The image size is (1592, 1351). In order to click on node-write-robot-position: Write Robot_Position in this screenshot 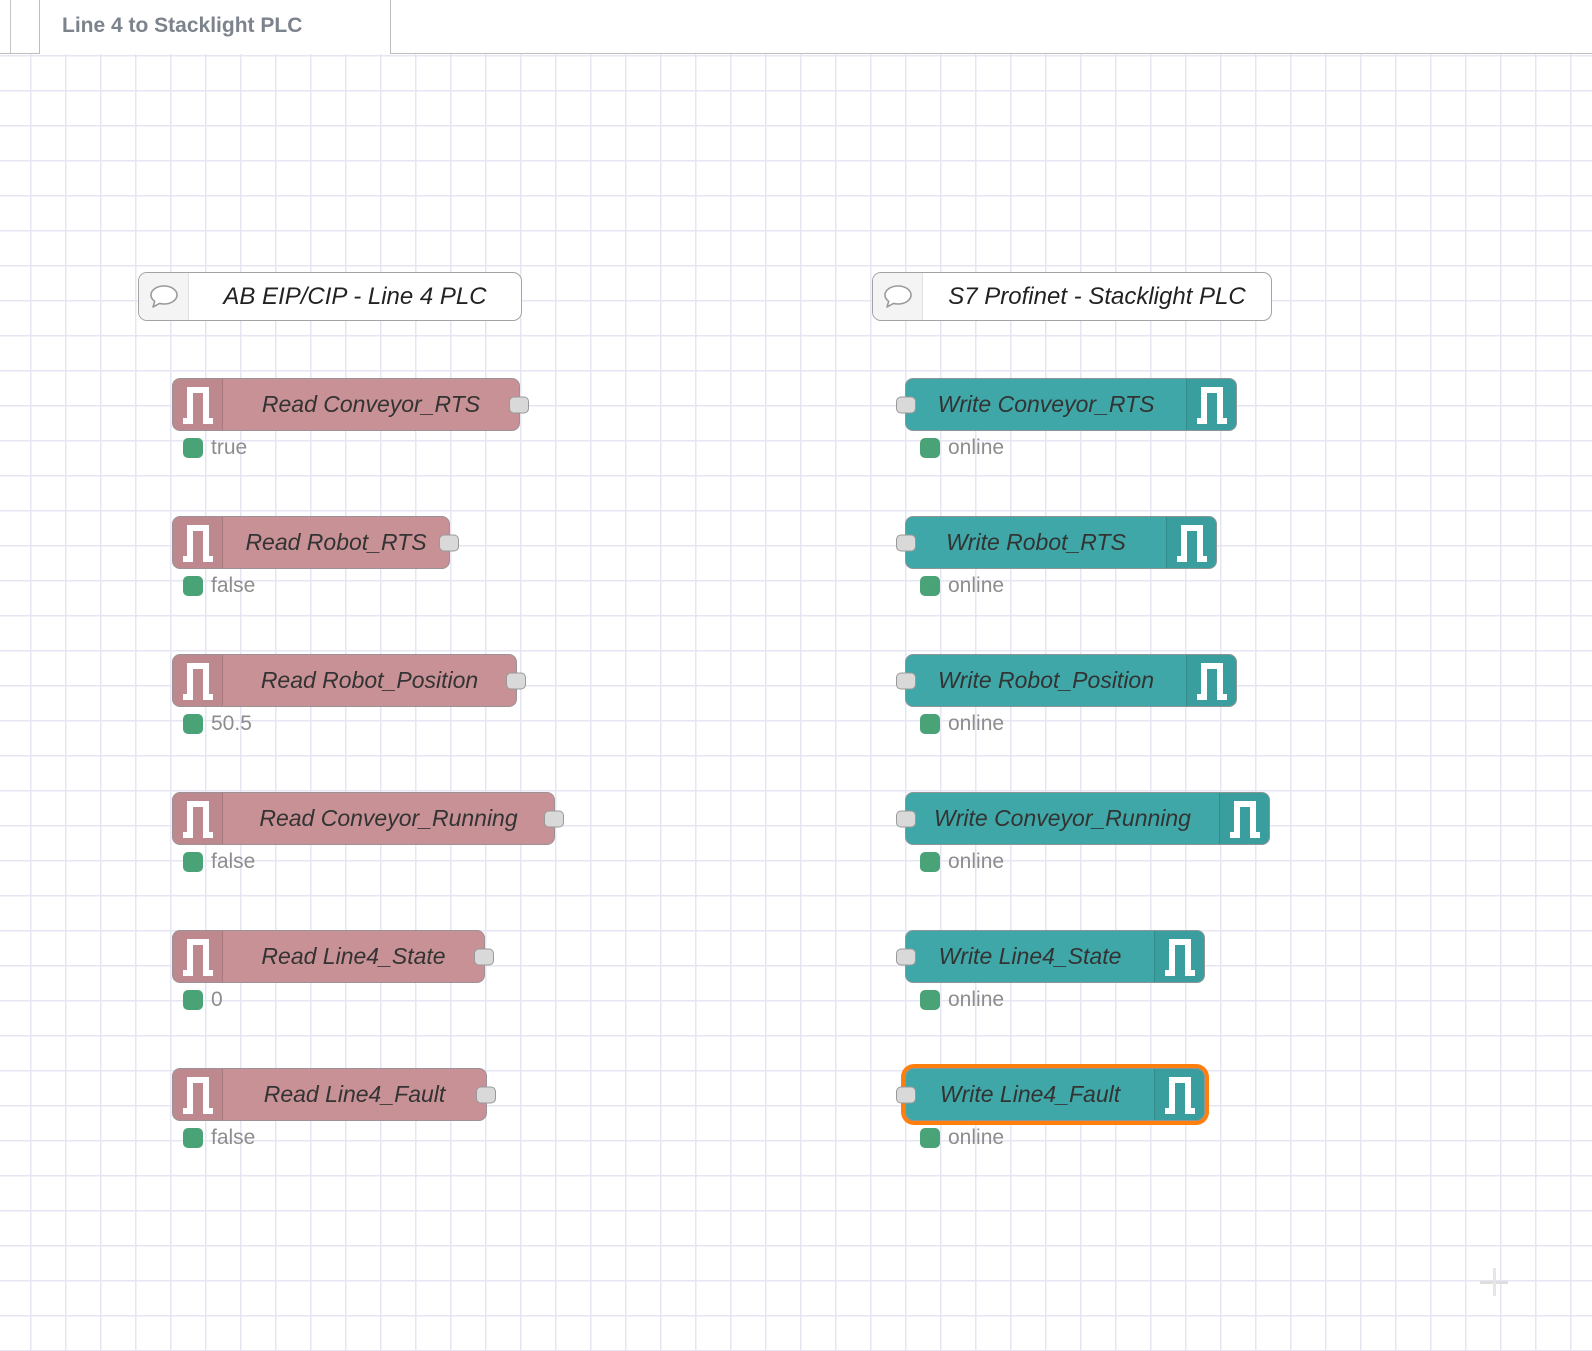, I will do `click(1066, 680)`.